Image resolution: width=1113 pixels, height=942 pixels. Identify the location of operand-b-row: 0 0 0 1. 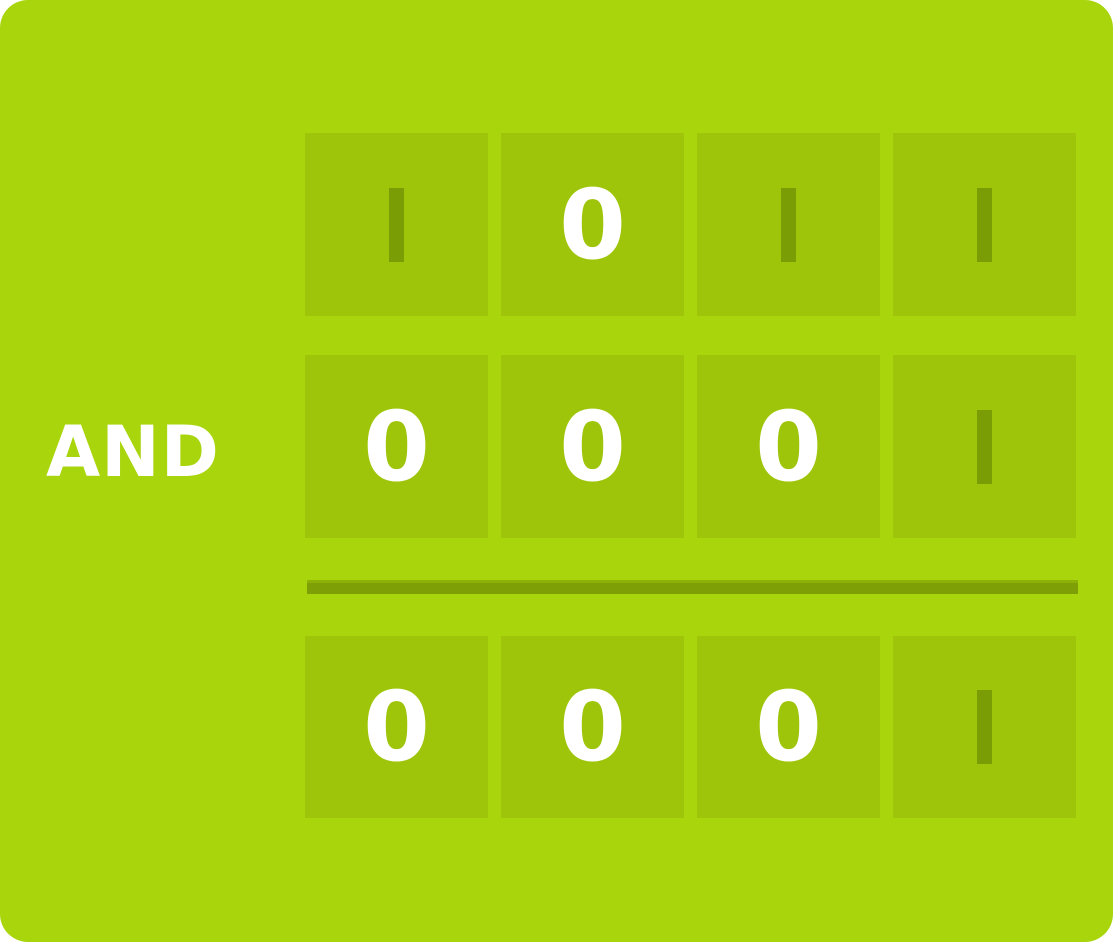
(690, 446).